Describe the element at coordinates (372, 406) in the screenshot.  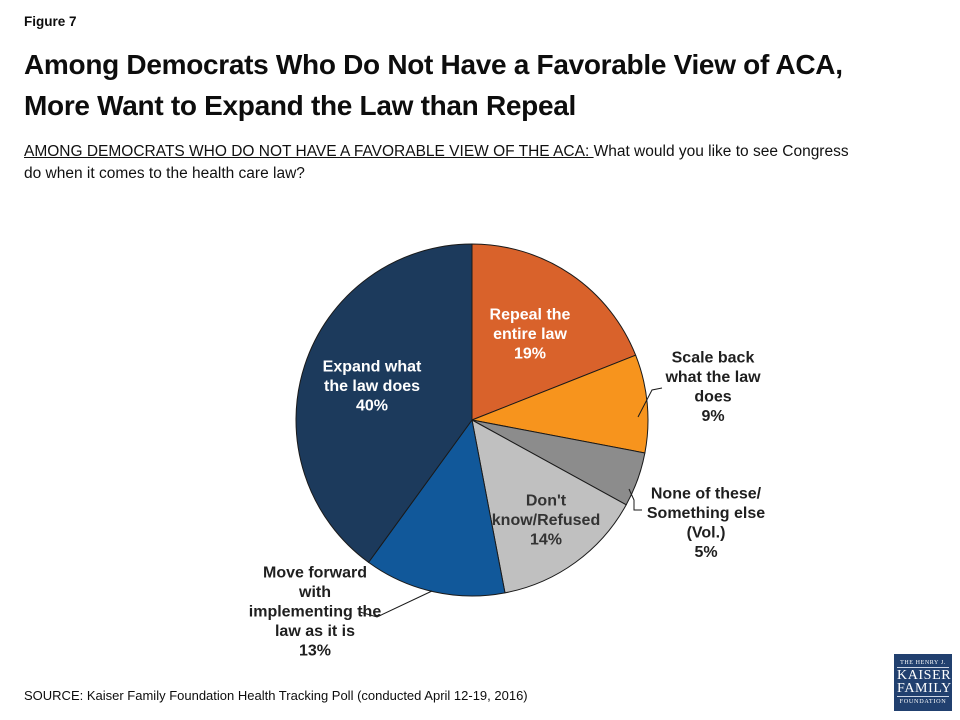
I see `slice-label: 40%` at that location.